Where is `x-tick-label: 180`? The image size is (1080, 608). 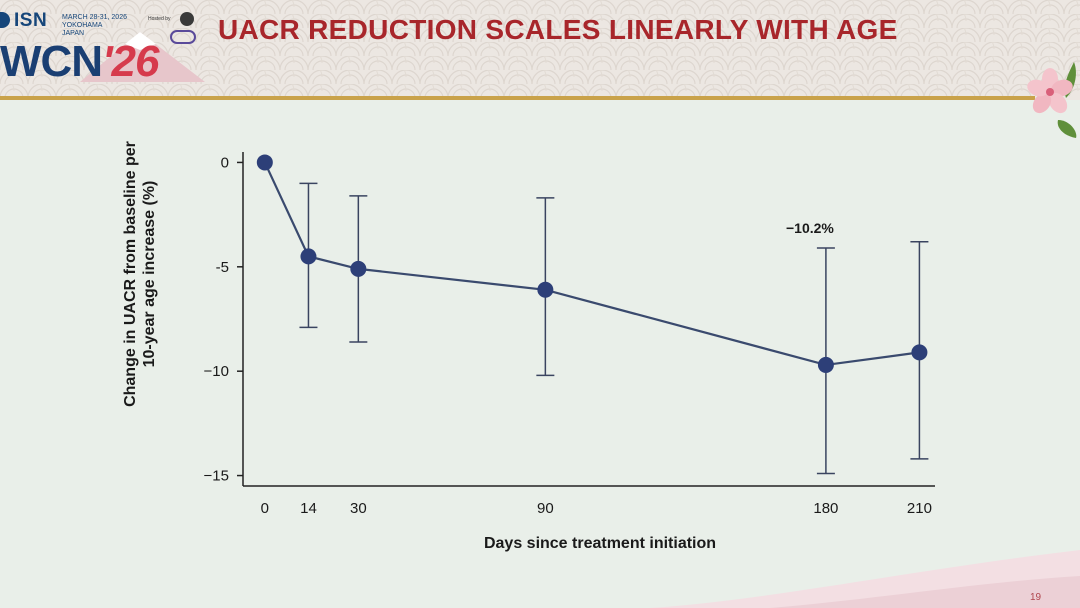
x-tick-label: 180 is located at coordinates (825, 508).